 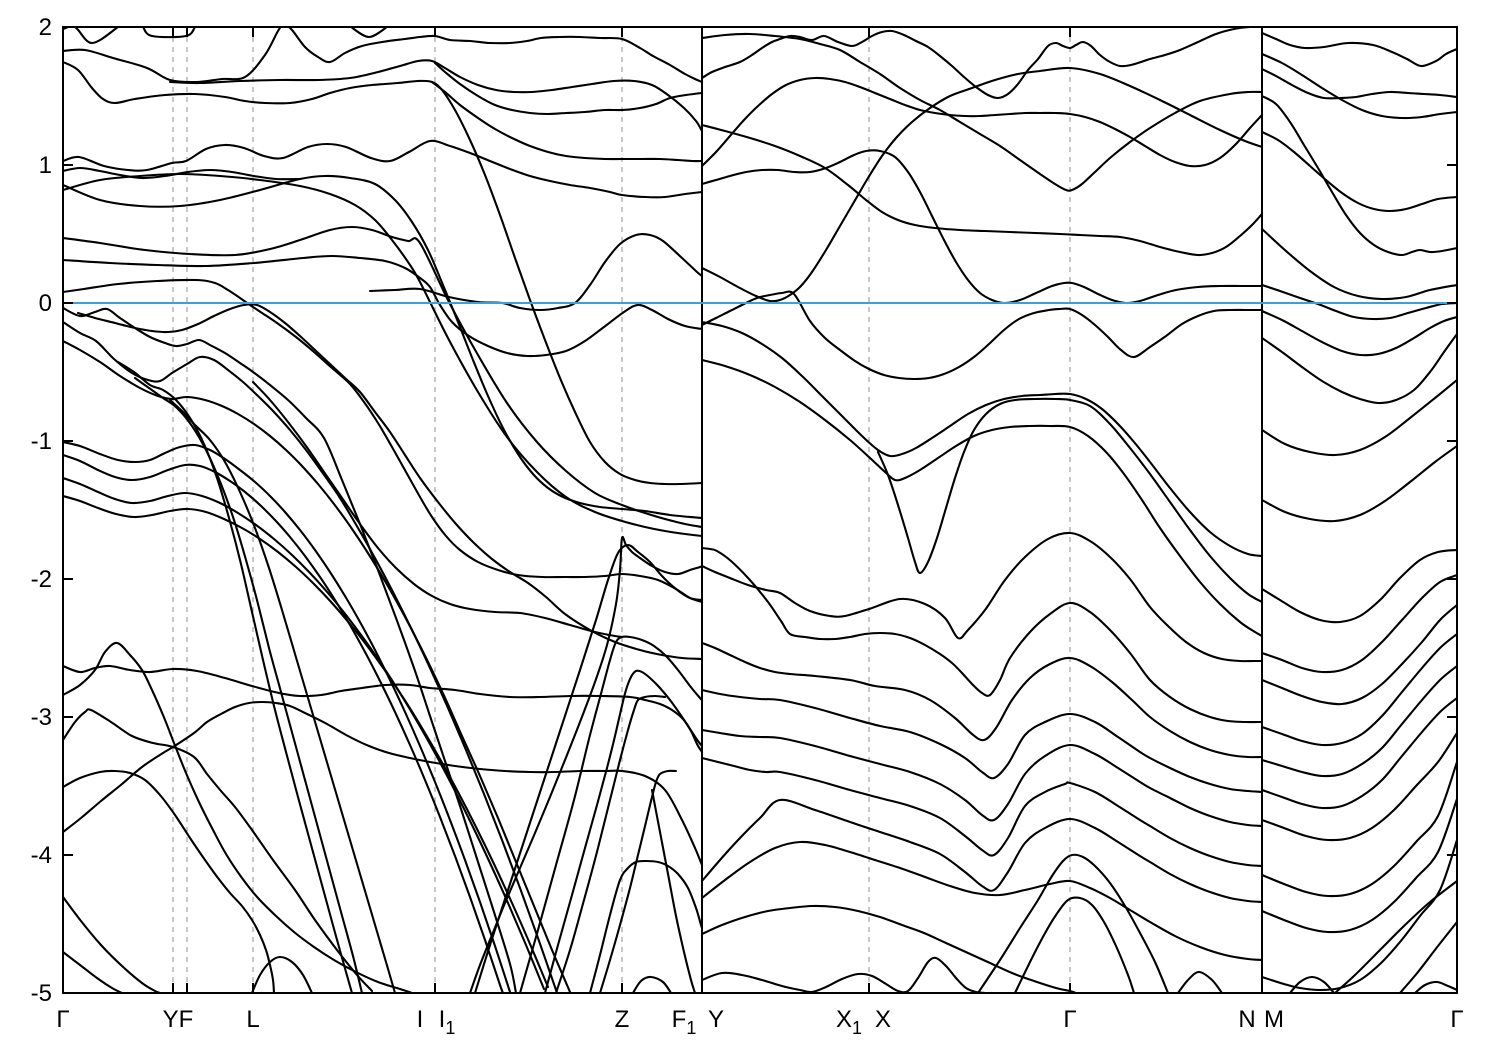 What do you see at coordinates (883, 1019) in the screenshot?
I see `svg-text: X` at bounding box center [883, 1019].